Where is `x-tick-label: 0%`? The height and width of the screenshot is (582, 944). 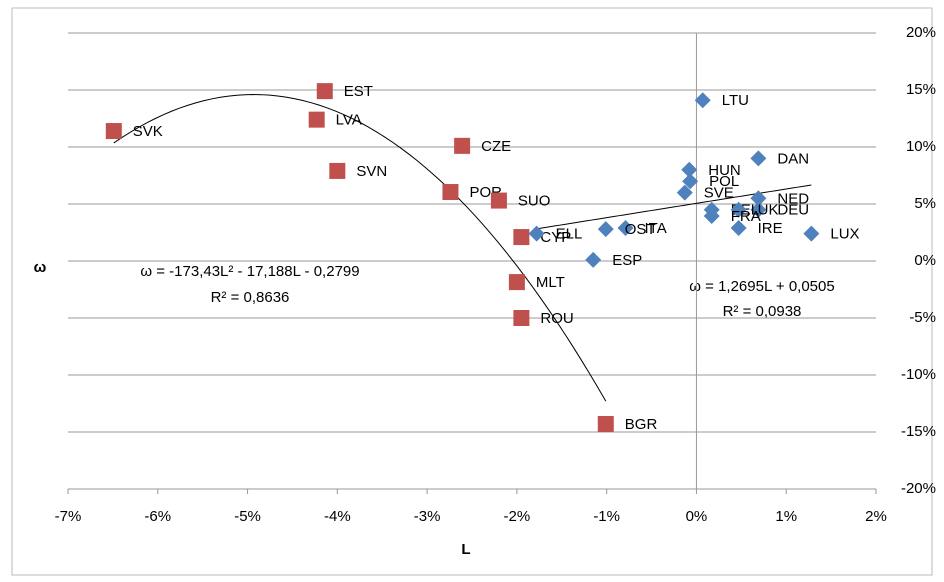 x-tick-label: 0% is located at coordinates (697, 516).